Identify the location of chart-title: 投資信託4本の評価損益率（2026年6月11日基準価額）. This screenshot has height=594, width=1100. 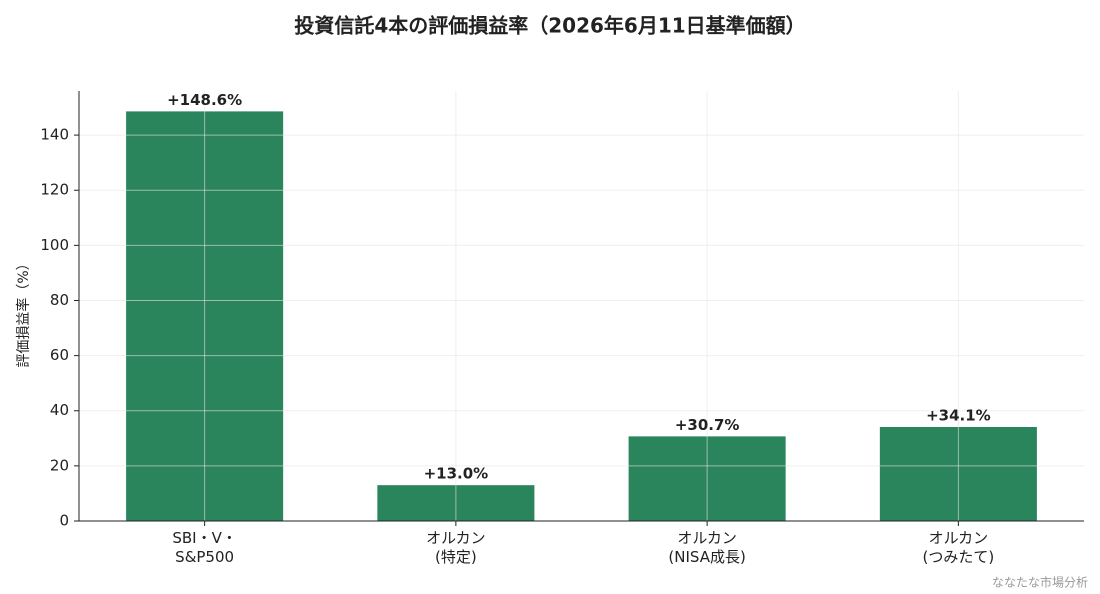
(549, 26).